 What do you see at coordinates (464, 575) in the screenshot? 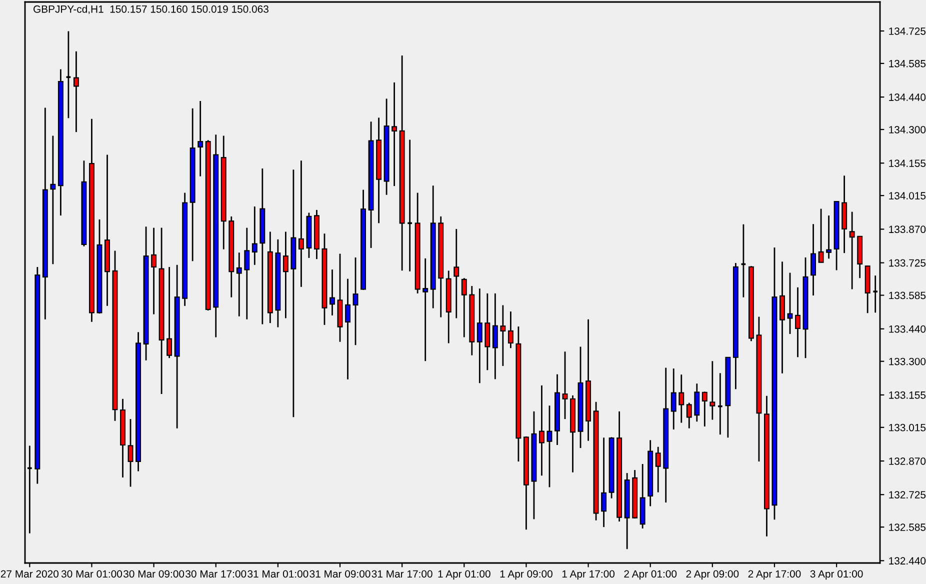
I see `x-tick-label: 1 Apr 01:00` at bounding box center [464, 575].